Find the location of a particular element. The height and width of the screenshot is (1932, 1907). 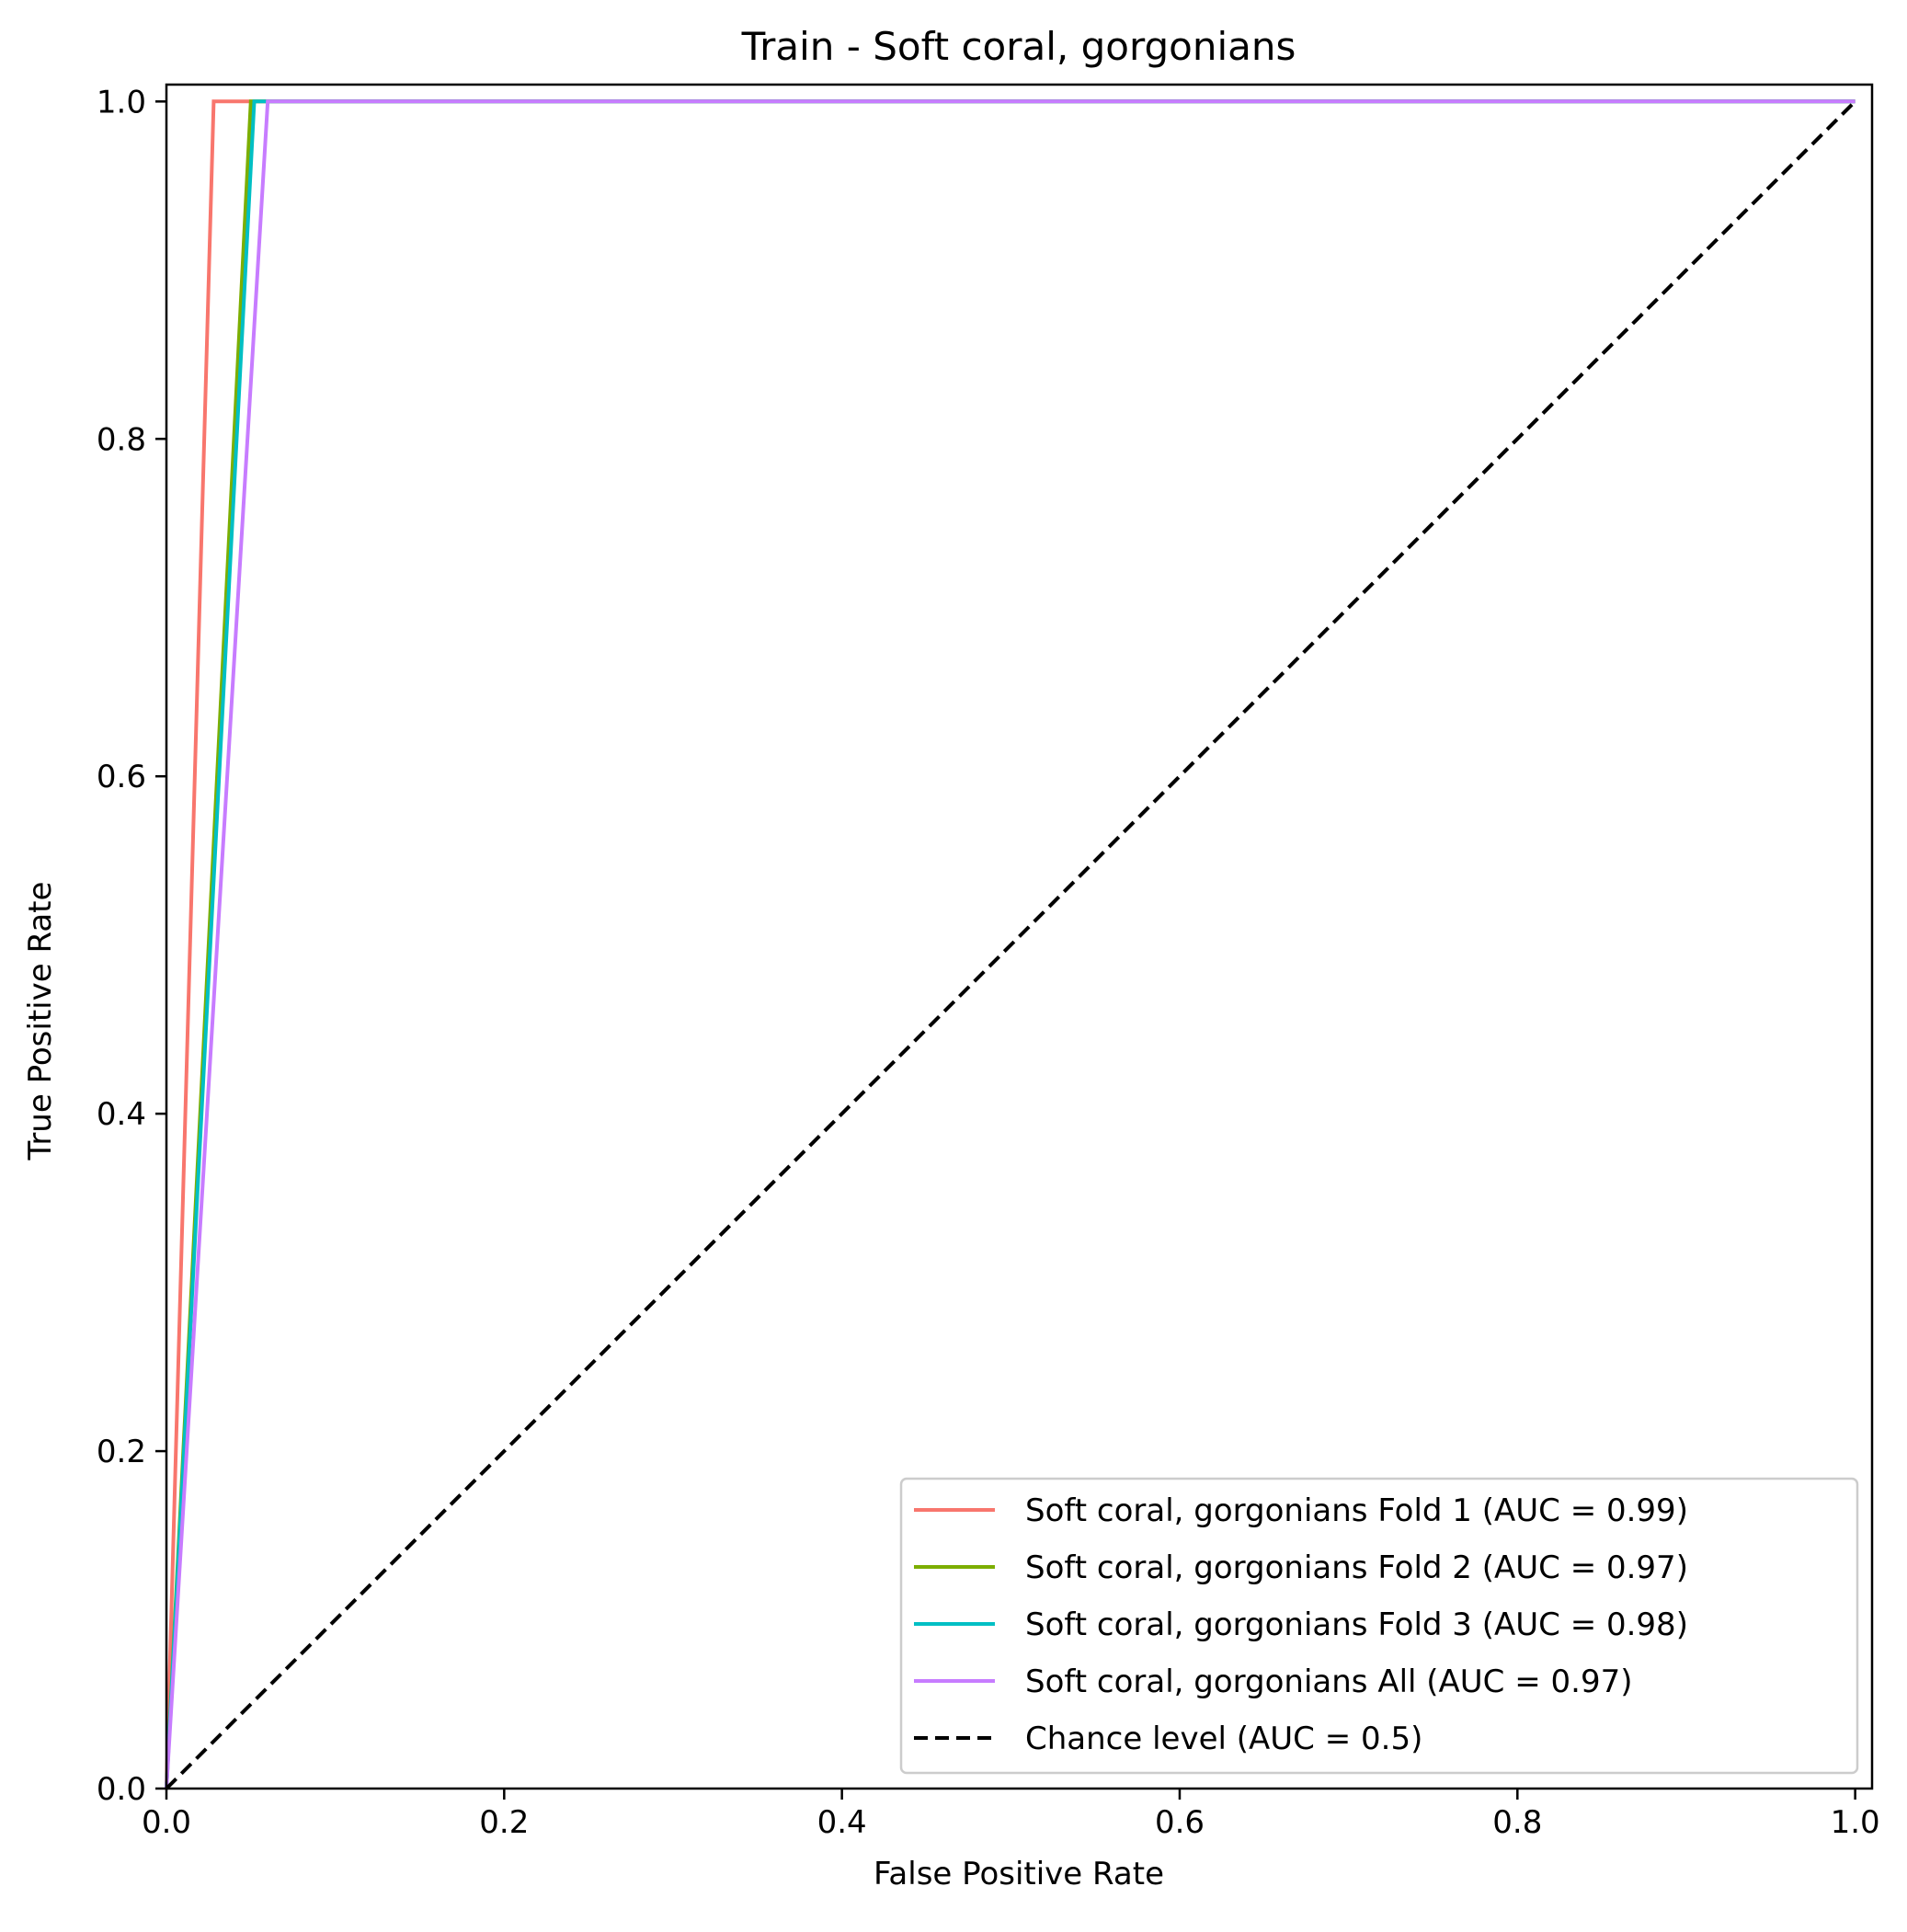

legend-box is located at coordinates (1379, 1626).